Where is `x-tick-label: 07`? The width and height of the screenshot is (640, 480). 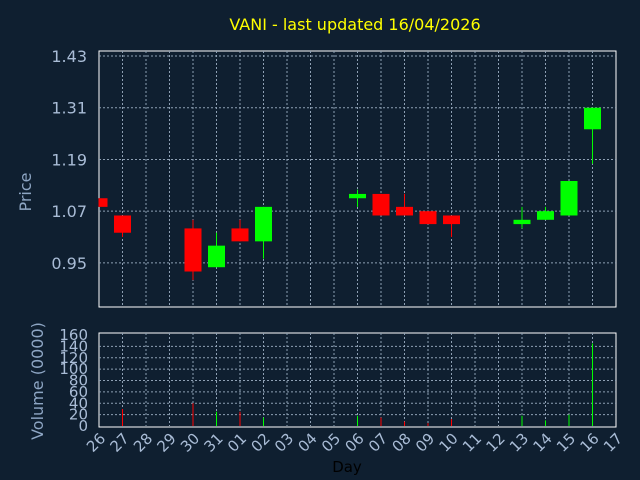
x-tick-label: 07 is located at coordinates (378, 443).